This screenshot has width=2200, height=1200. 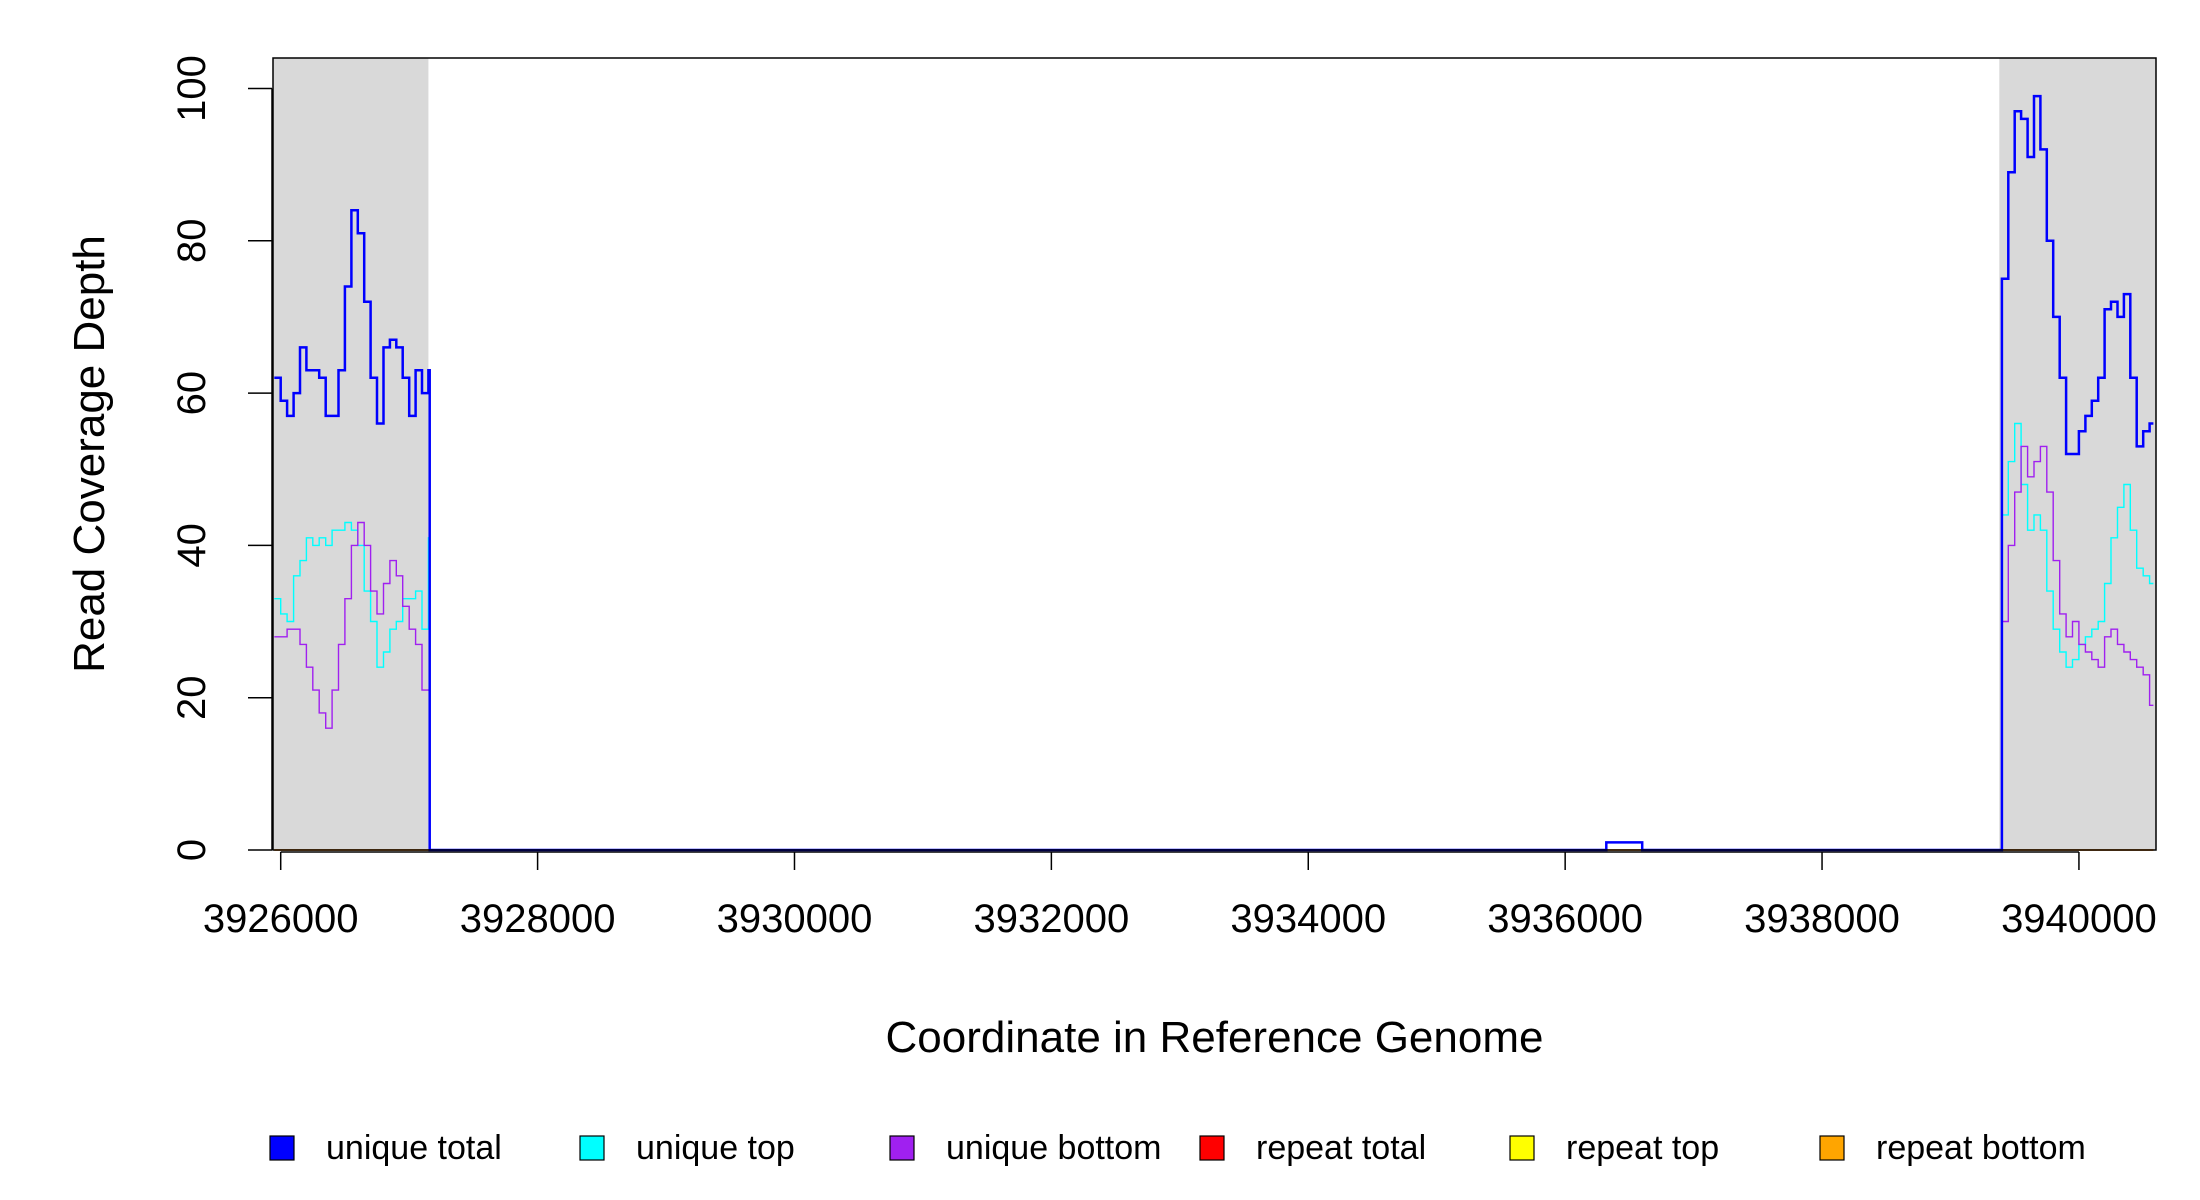 I want to click on x-axis-label: Coordinate in Reference Genome, so click(x=1215, y=1037).